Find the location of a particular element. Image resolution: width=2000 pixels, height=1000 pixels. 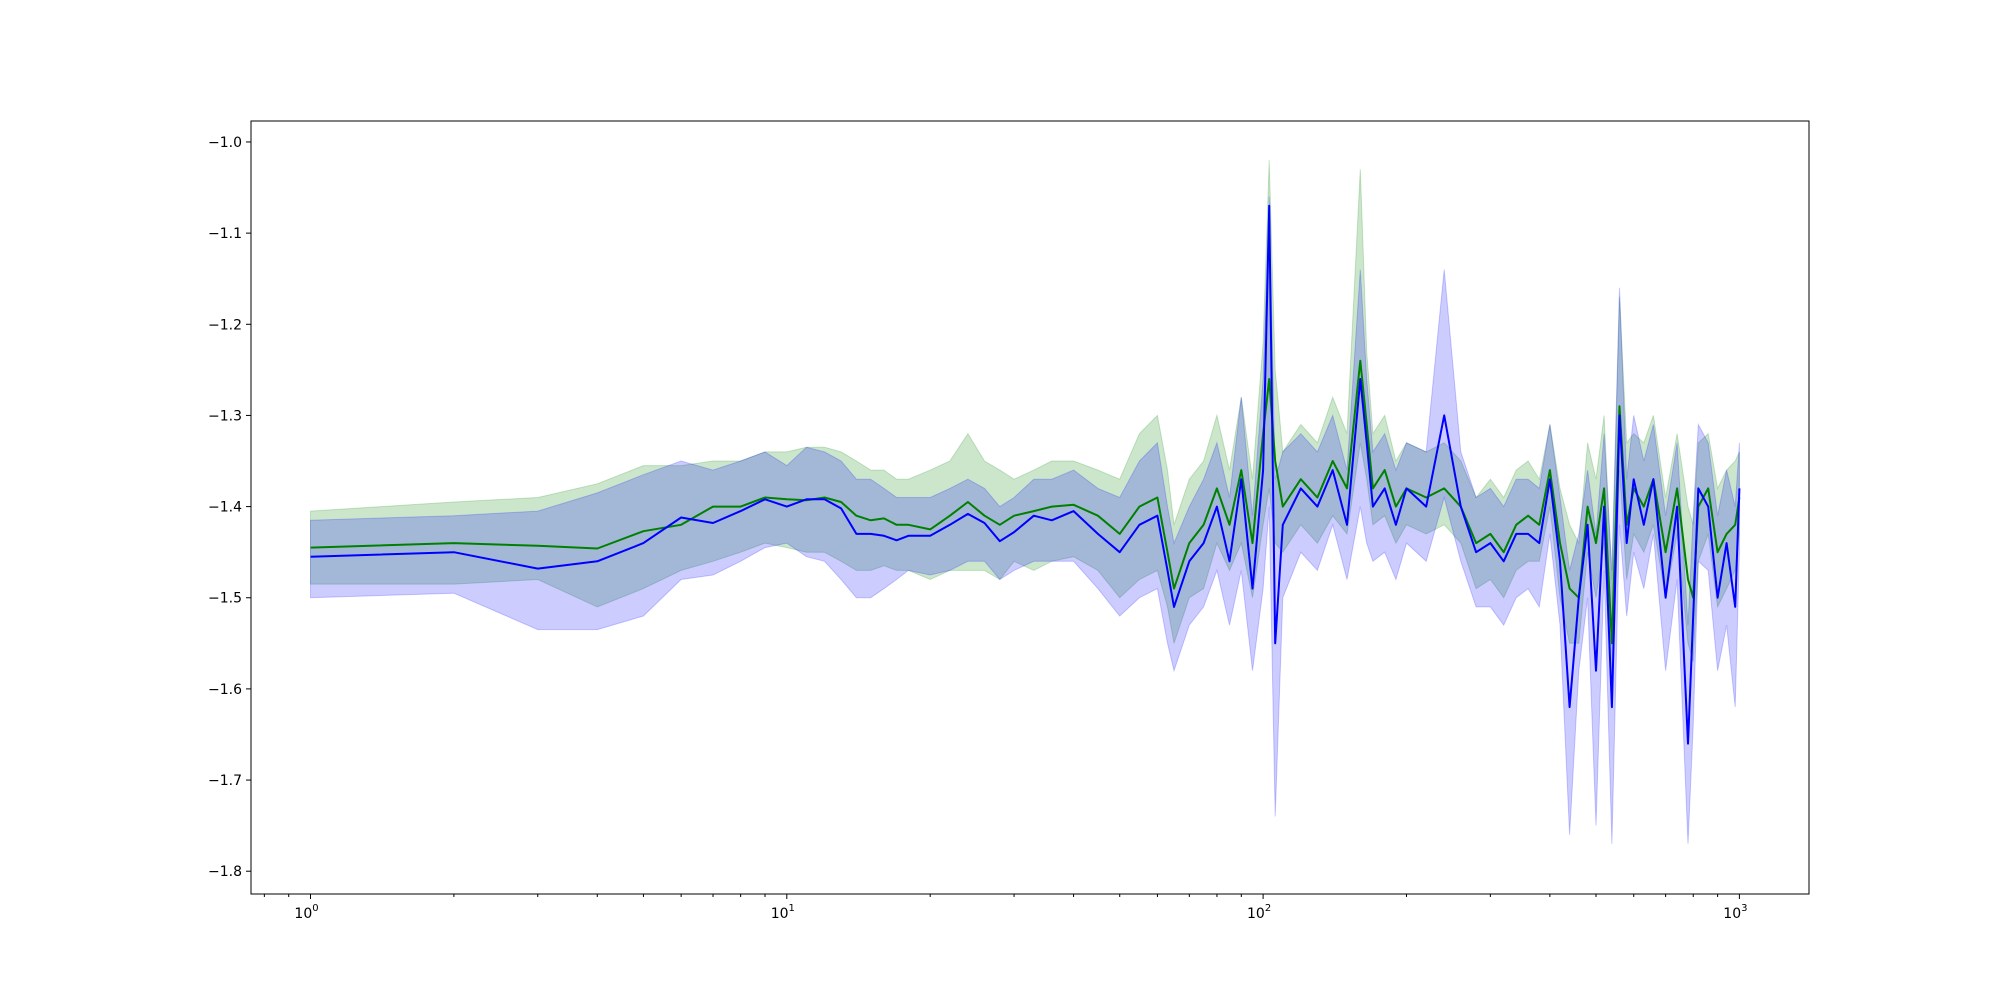

y-axis: −1.0 −1.1 −1.2 −1.3 −1.4 −1.5 −1.6 −1.7 −1.8 is located at coordinates (229, 507).